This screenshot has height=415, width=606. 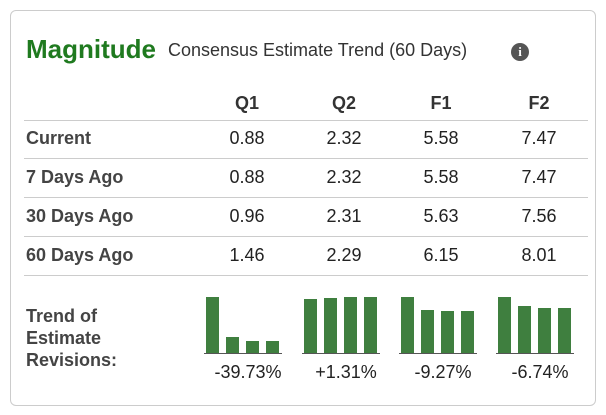 I want to click on table-cell: 8.01, so click(x=539, y=255).